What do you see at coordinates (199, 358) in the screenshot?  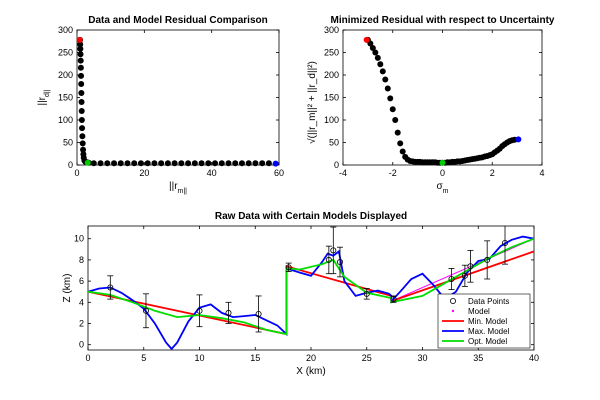 I see `x-tick-label: 10` at bounding box center [199, 358].